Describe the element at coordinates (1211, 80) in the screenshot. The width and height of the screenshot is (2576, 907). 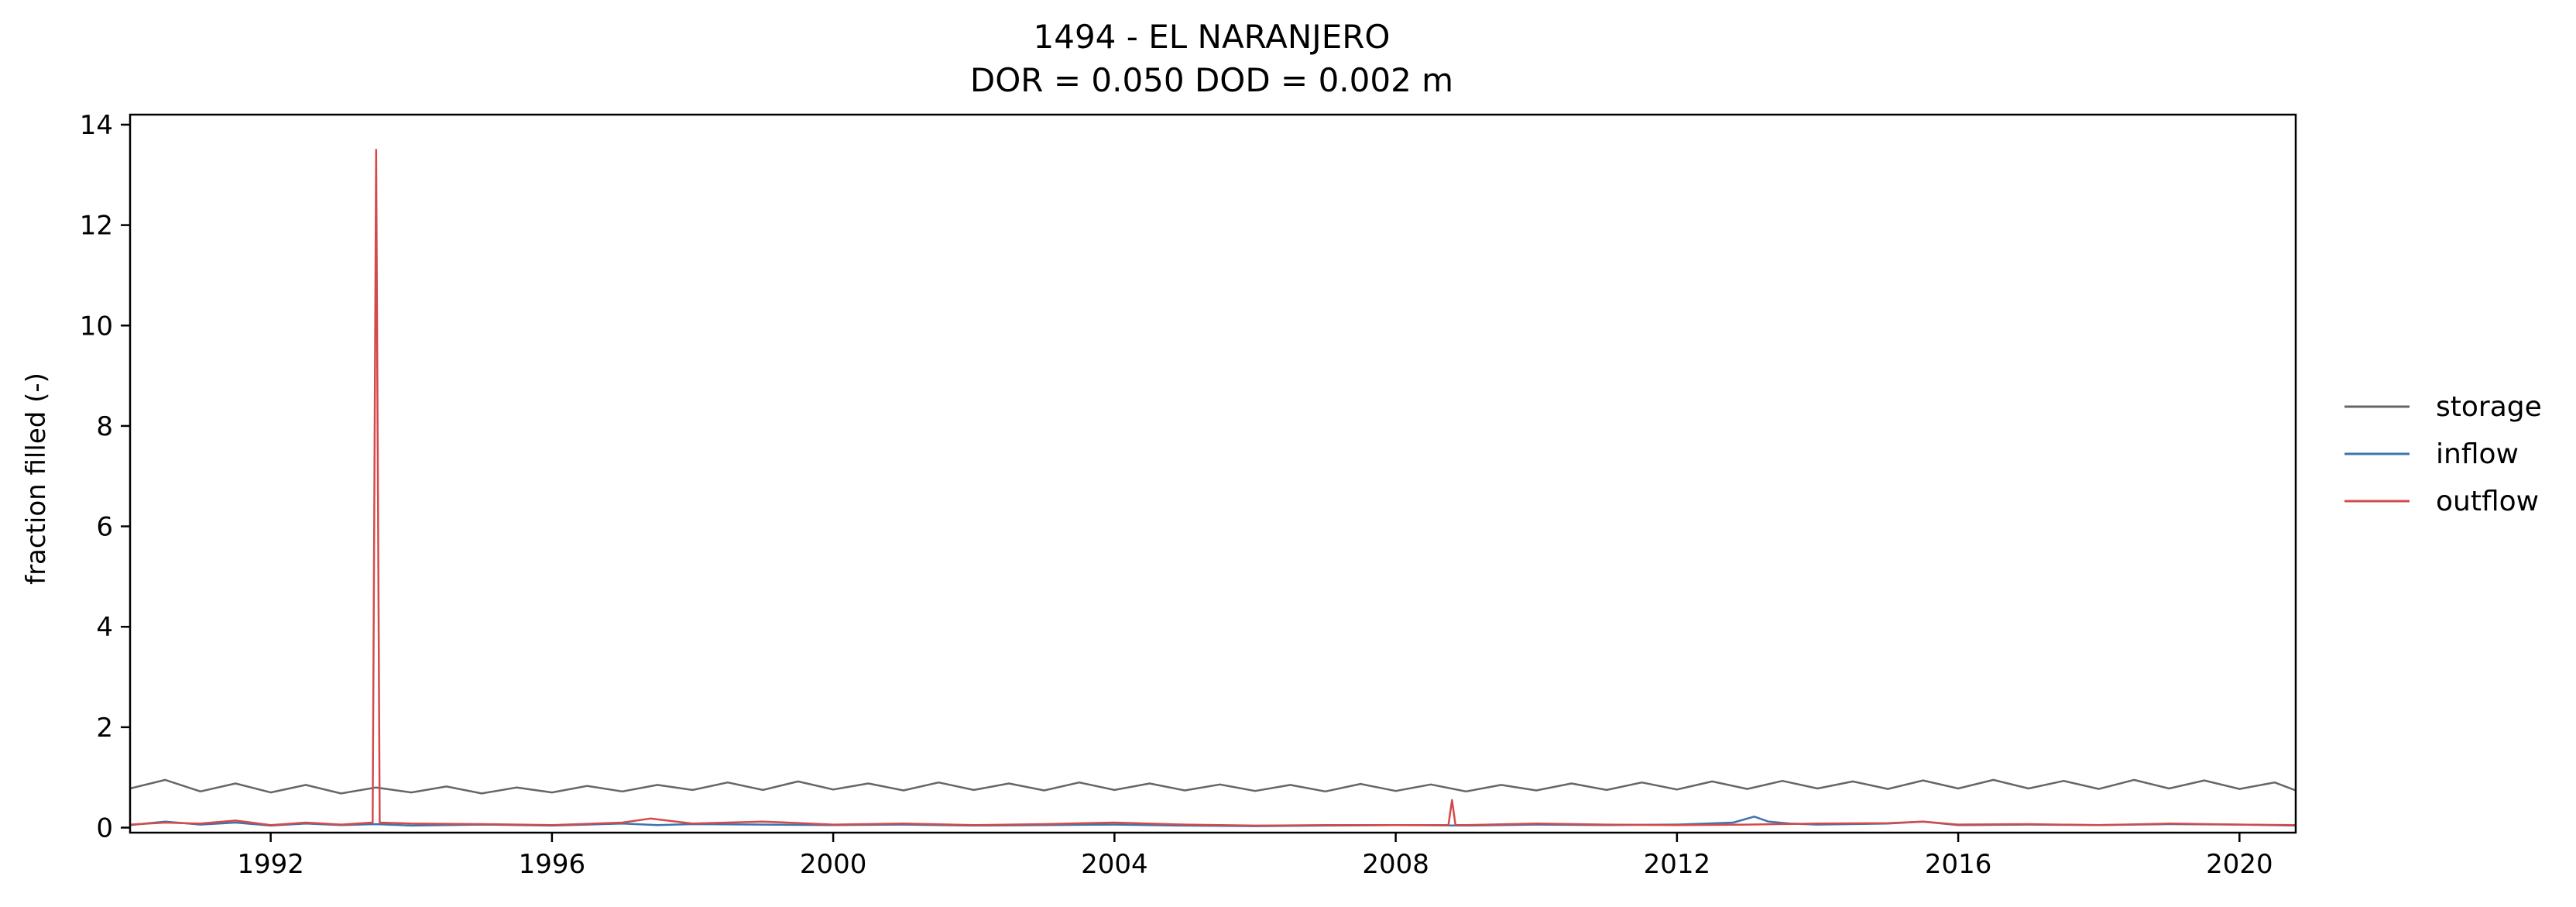
I see `chart-subtitle: DOR = 0.050 DOD = 0.002 m` at that location.